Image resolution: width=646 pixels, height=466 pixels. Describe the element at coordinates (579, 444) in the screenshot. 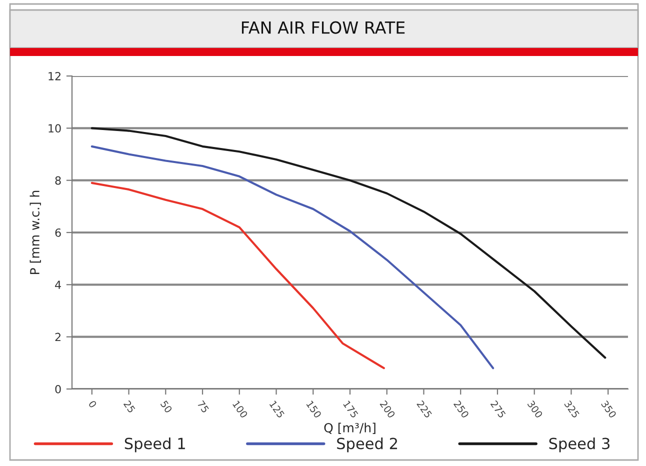

I see `legend-label: Speed 3` at that location.